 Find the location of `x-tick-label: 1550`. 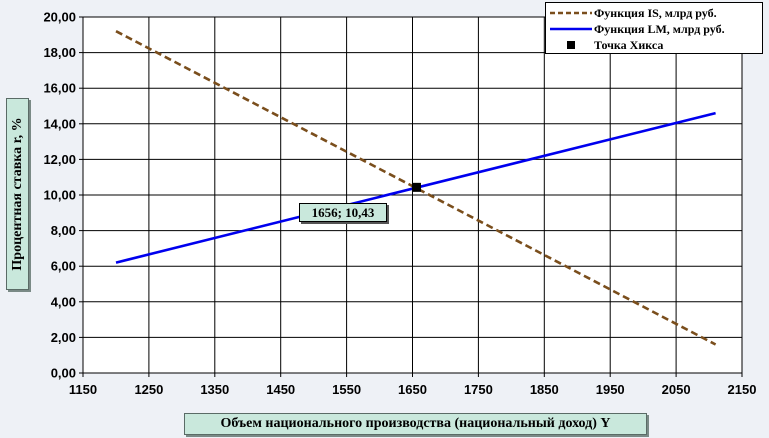

x-tick-label: 1550 is located at coordinates (346, 389).